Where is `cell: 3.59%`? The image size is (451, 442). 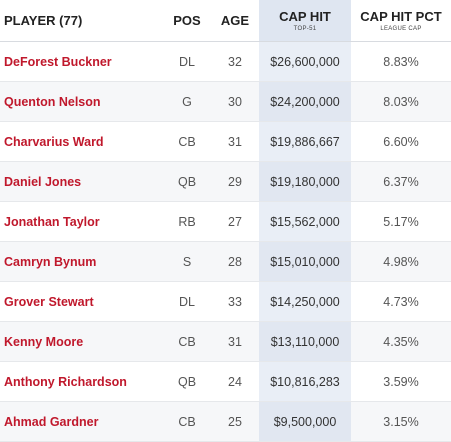 cell: 3.59% is located at coordinates (401, 381).